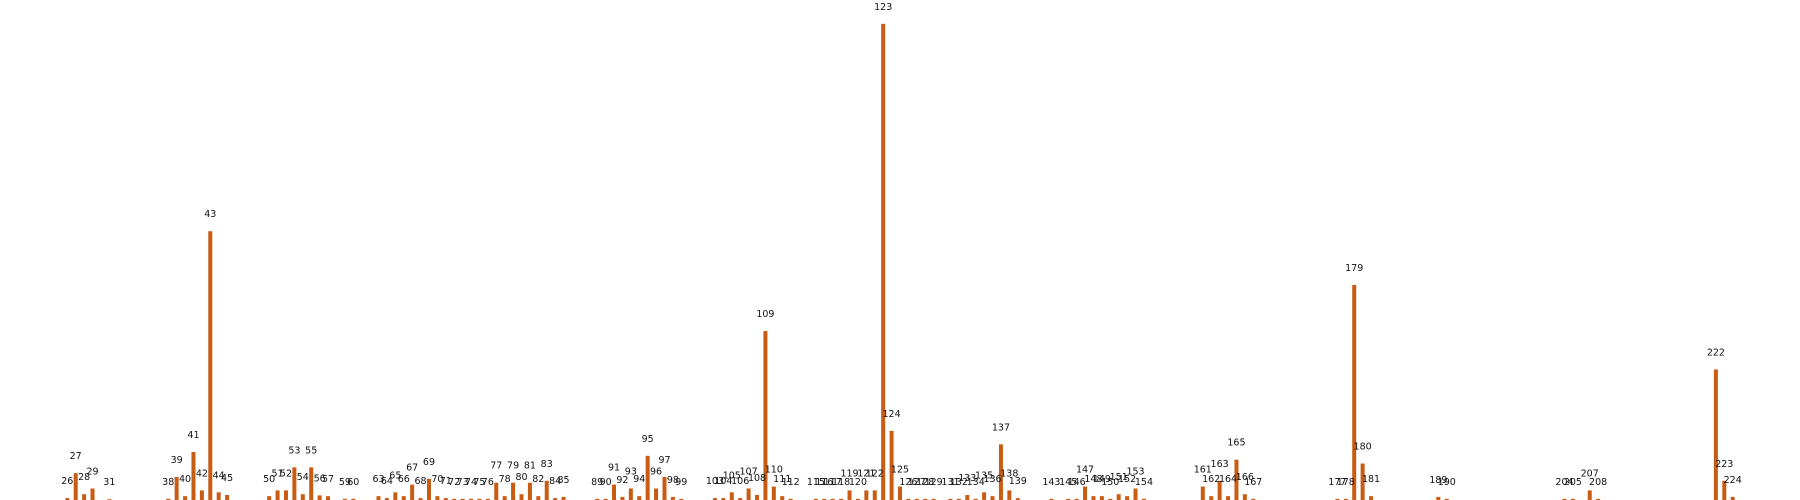  I want to click on bar-label-149: 149, so click(1102, 479).